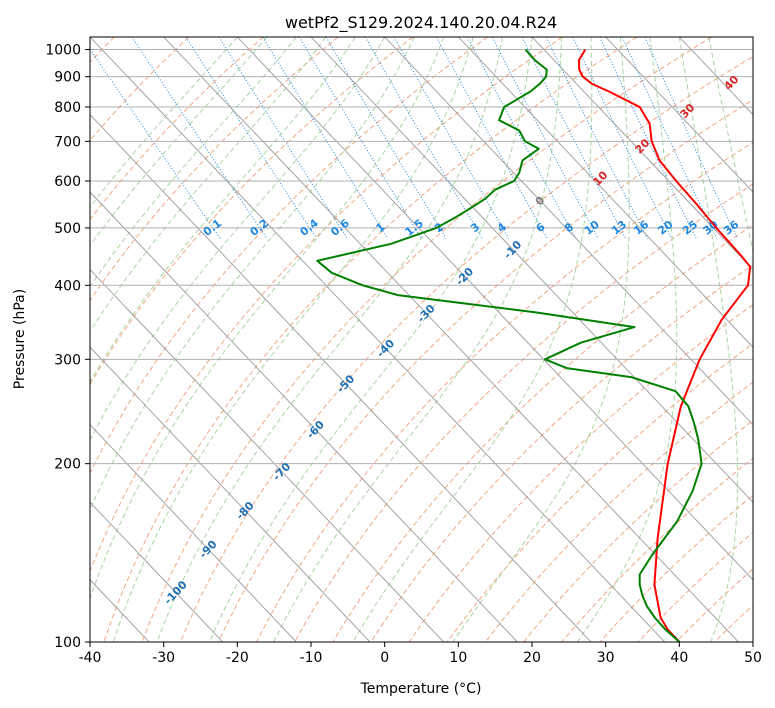  What do you see at coordinates (421, 689) in the screenshot?
I see `x-axis-label: Temperature (°C)` at bounding box center [421, 689].